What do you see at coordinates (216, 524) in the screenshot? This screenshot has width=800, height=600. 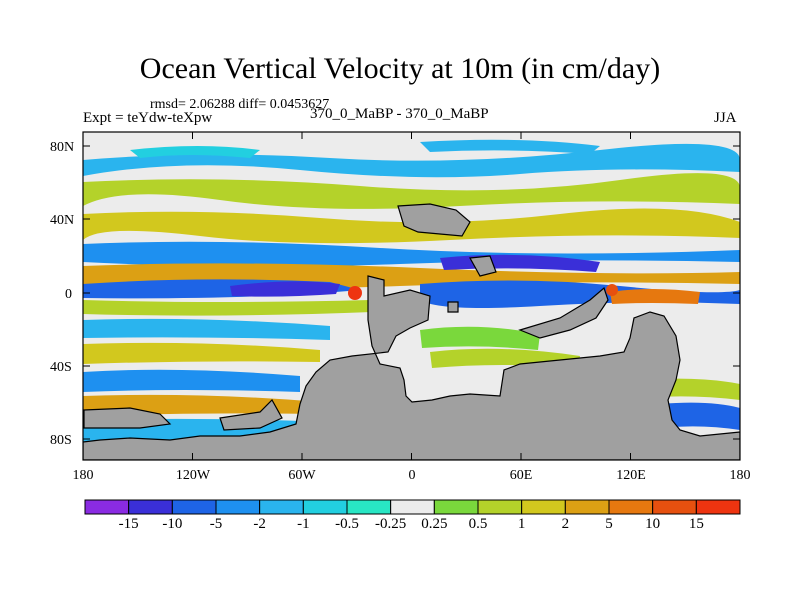 I see `colorbar-label: -5` at bounding box center [216, 524].